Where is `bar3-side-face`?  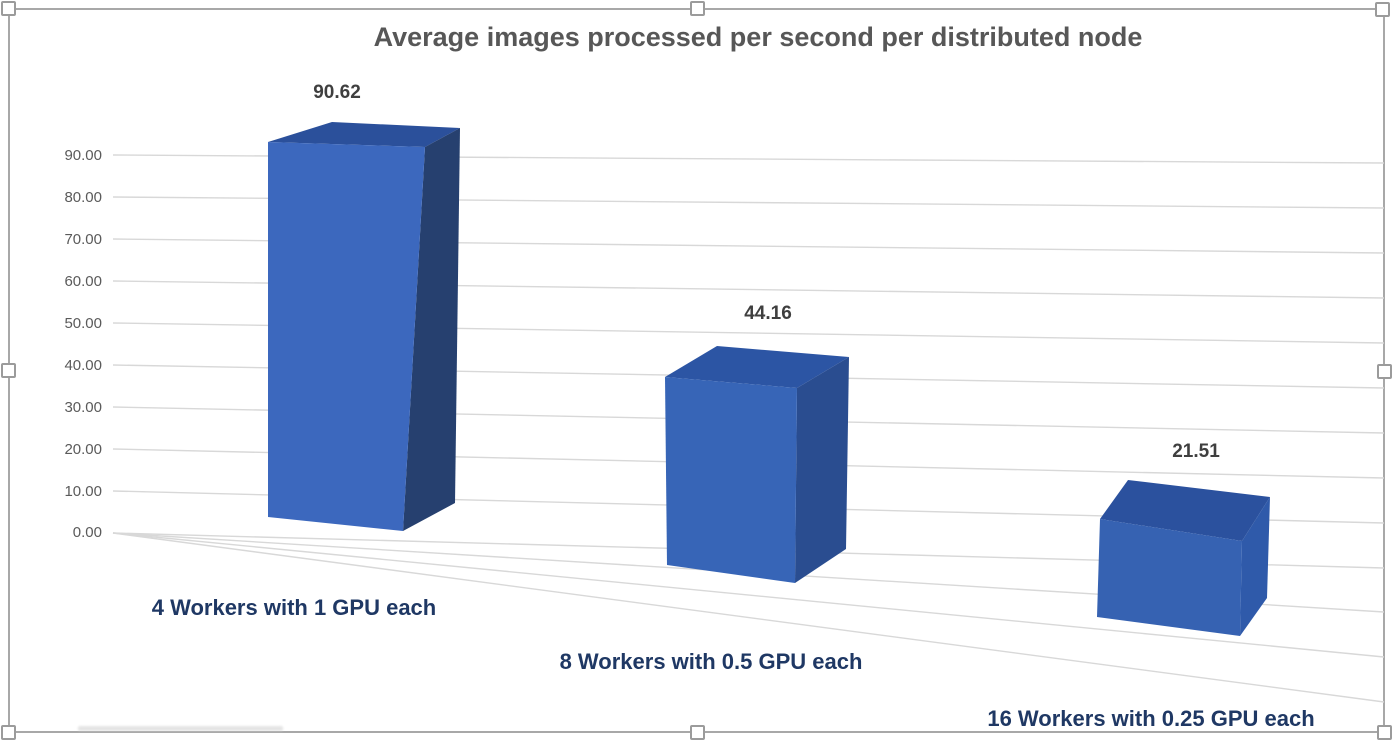 bar3-side-face is located at coordinates (1255, 566).